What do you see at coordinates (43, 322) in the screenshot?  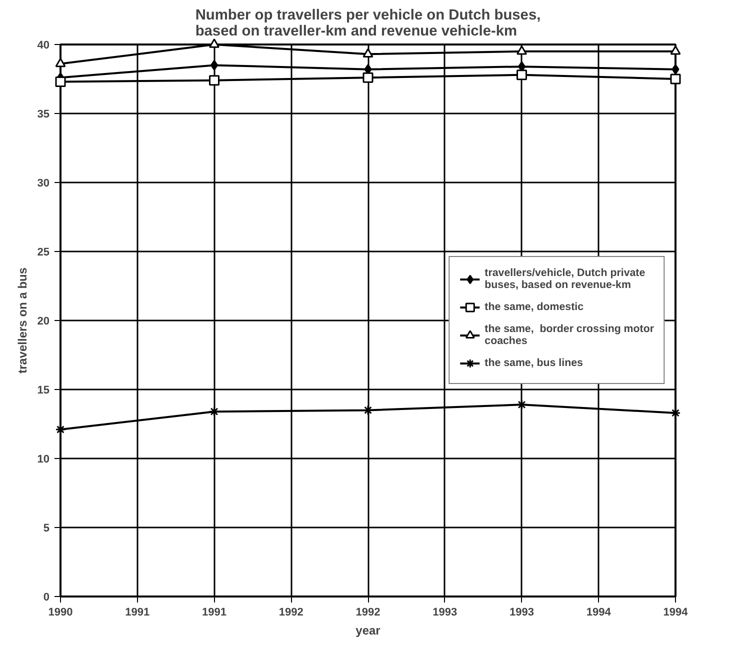 I see `y-tick-label: 20` at bounding box center [43, 322].